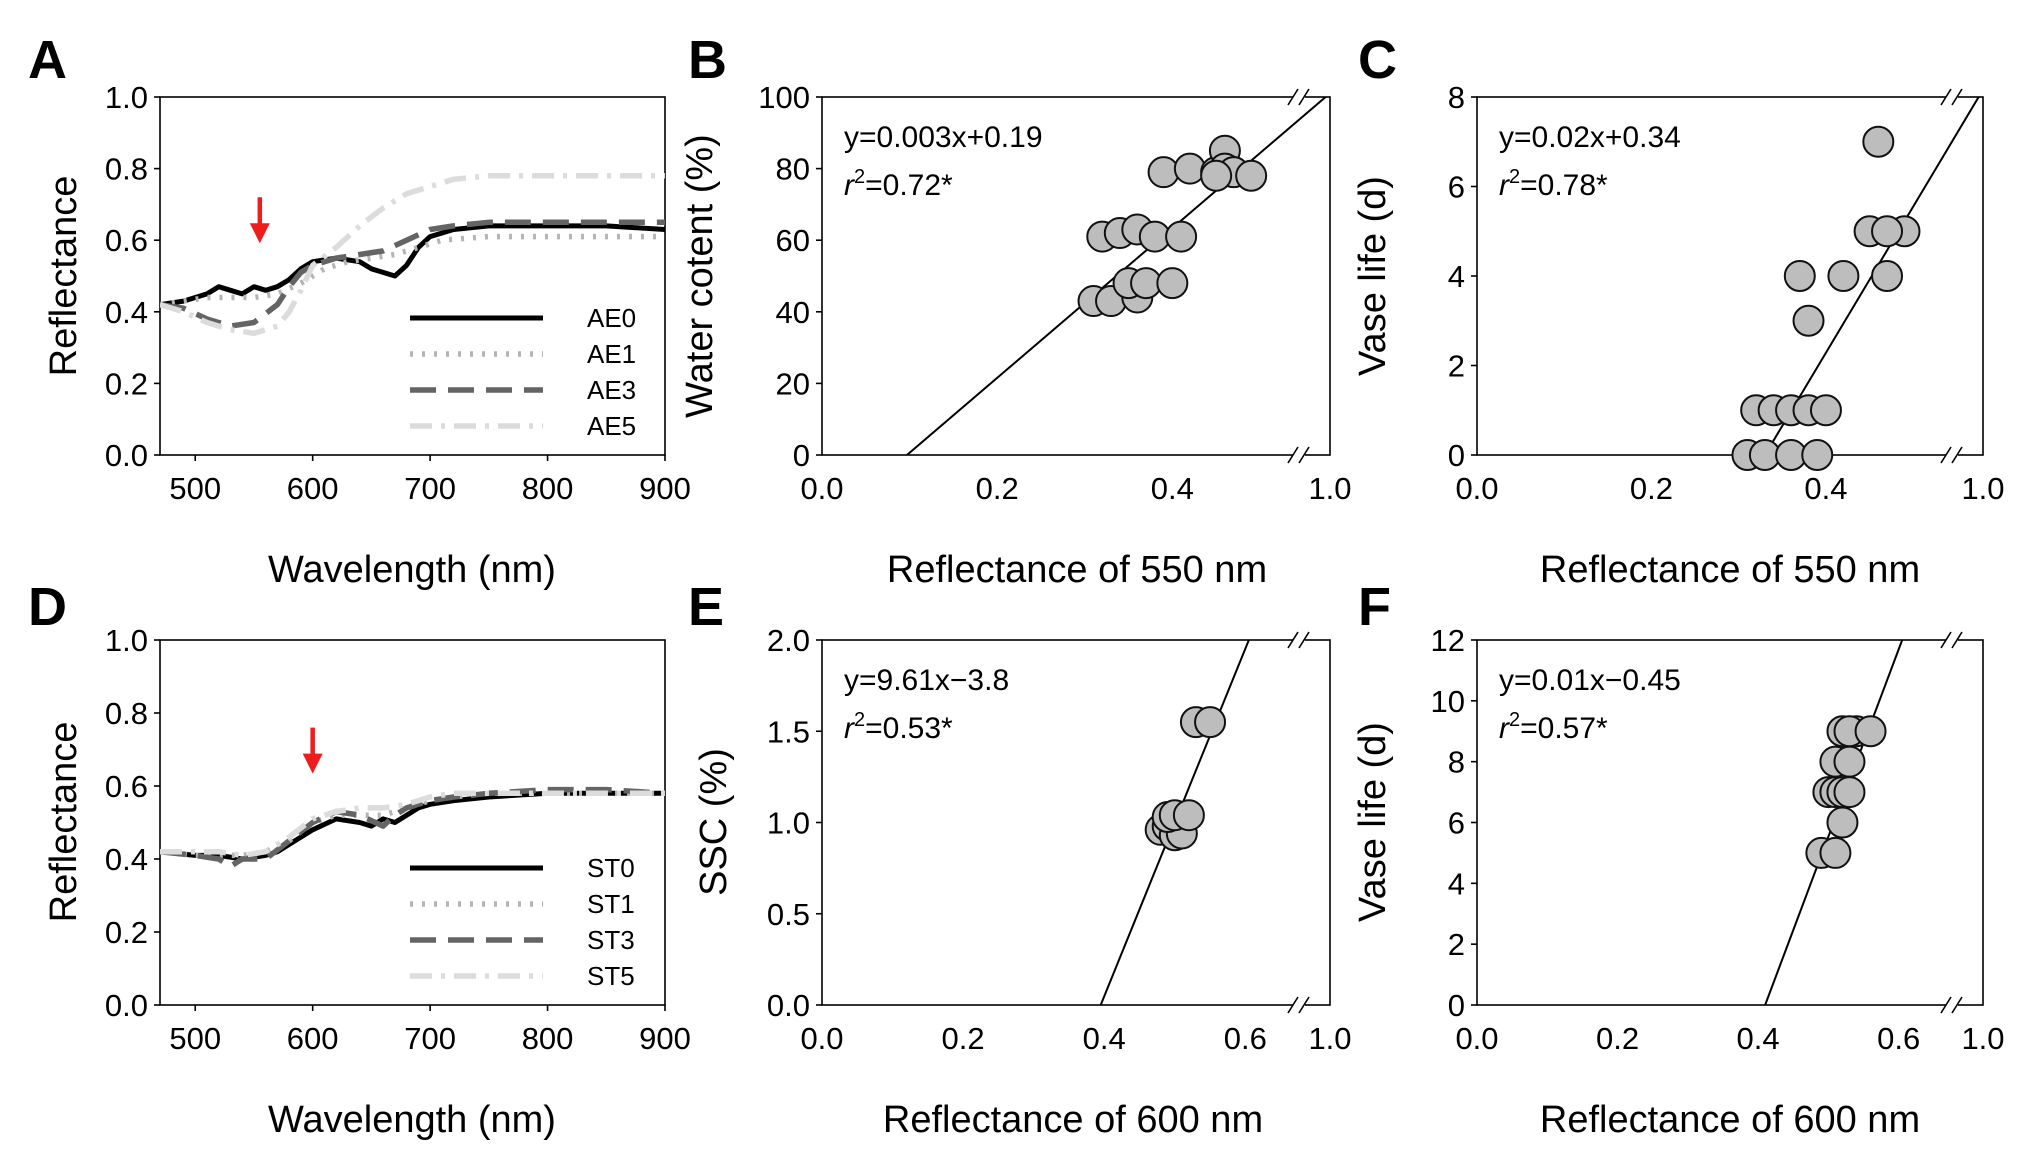  Describe the element at coordinates (412, 255) in the screenshot. I see `series-line-ae5` at that location.